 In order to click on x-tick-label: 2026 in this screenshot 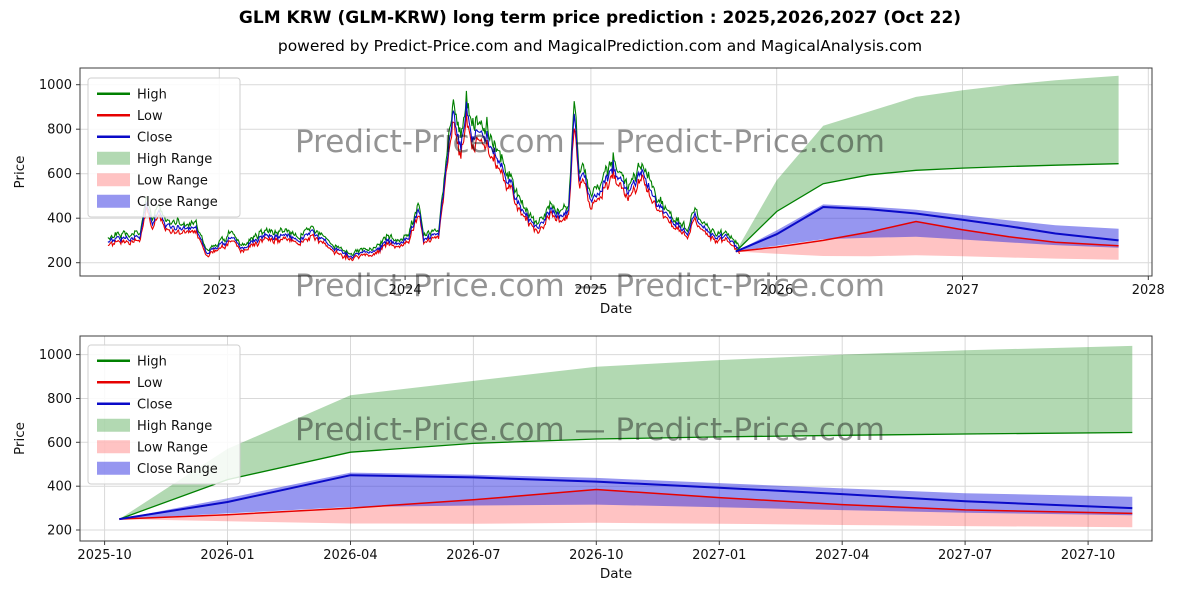, I will do `click(776, 290)`.